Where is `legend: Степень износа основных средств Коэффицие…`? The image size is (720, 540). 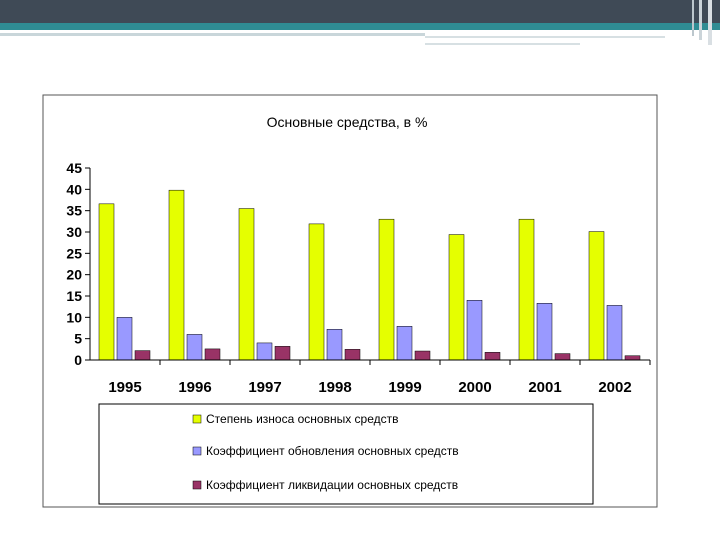 legend: Степень износа основных средств Коэффицие… is located at coordinates (325, 452).